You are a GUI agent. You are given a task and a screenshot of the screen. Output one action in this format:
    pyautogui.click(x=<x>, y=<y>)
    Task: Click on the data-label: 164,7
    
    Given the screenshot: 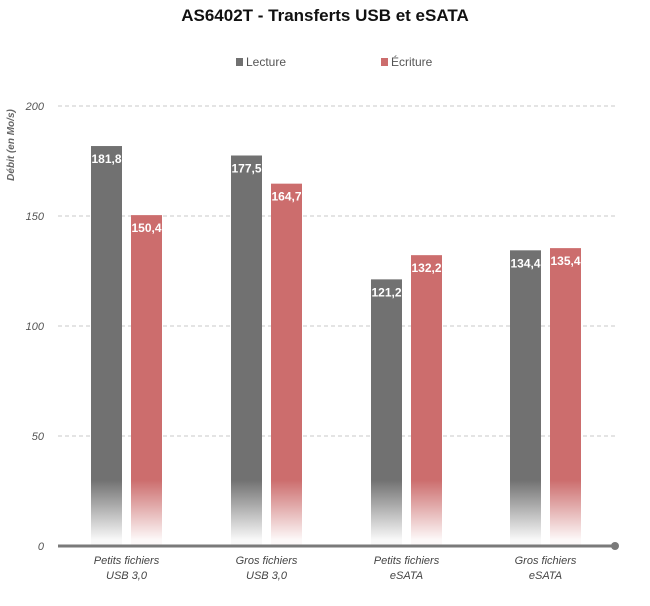 What is the action you would take?
    pyautogui.click(x=286, y=197)
    